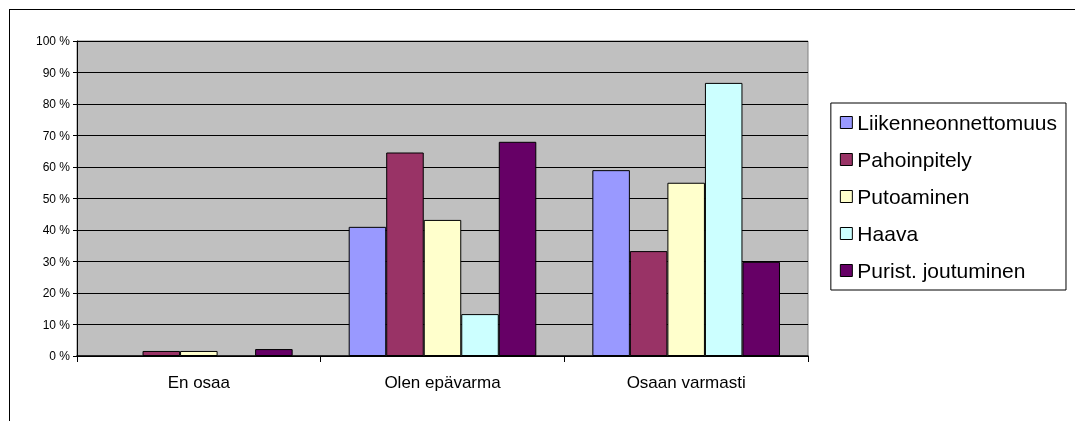 The width and height of the screenshot is (1075, 421). I want to click on y-tick-label: 0 %, so click(60, 356).